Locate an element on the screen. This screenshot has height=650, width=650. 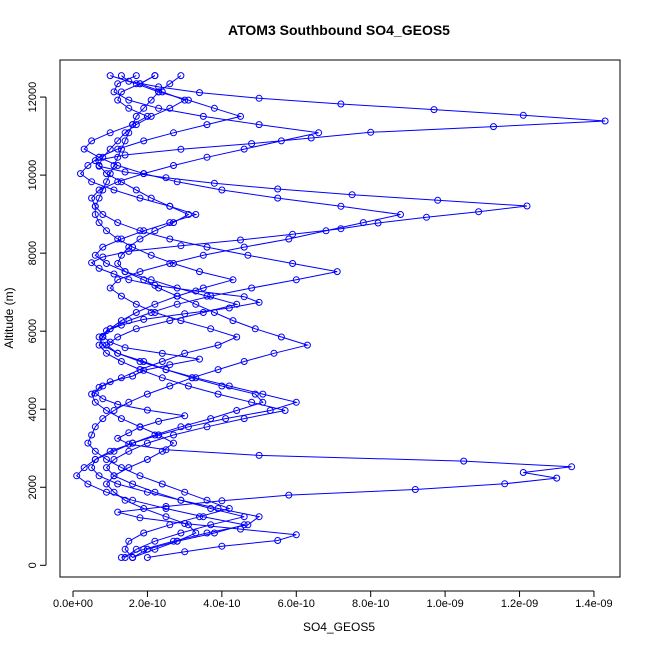
y-tick-label: 12000 is located at coordinates (33, 97).